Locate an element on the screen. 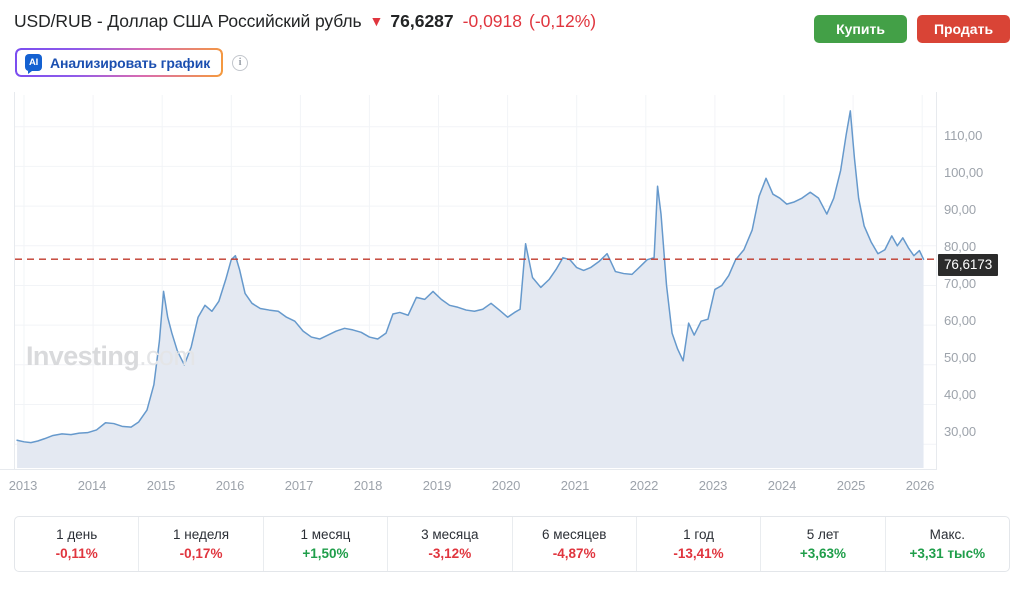  performance-change-value: +3,31 тыс% is located at coordinates (947, 553).